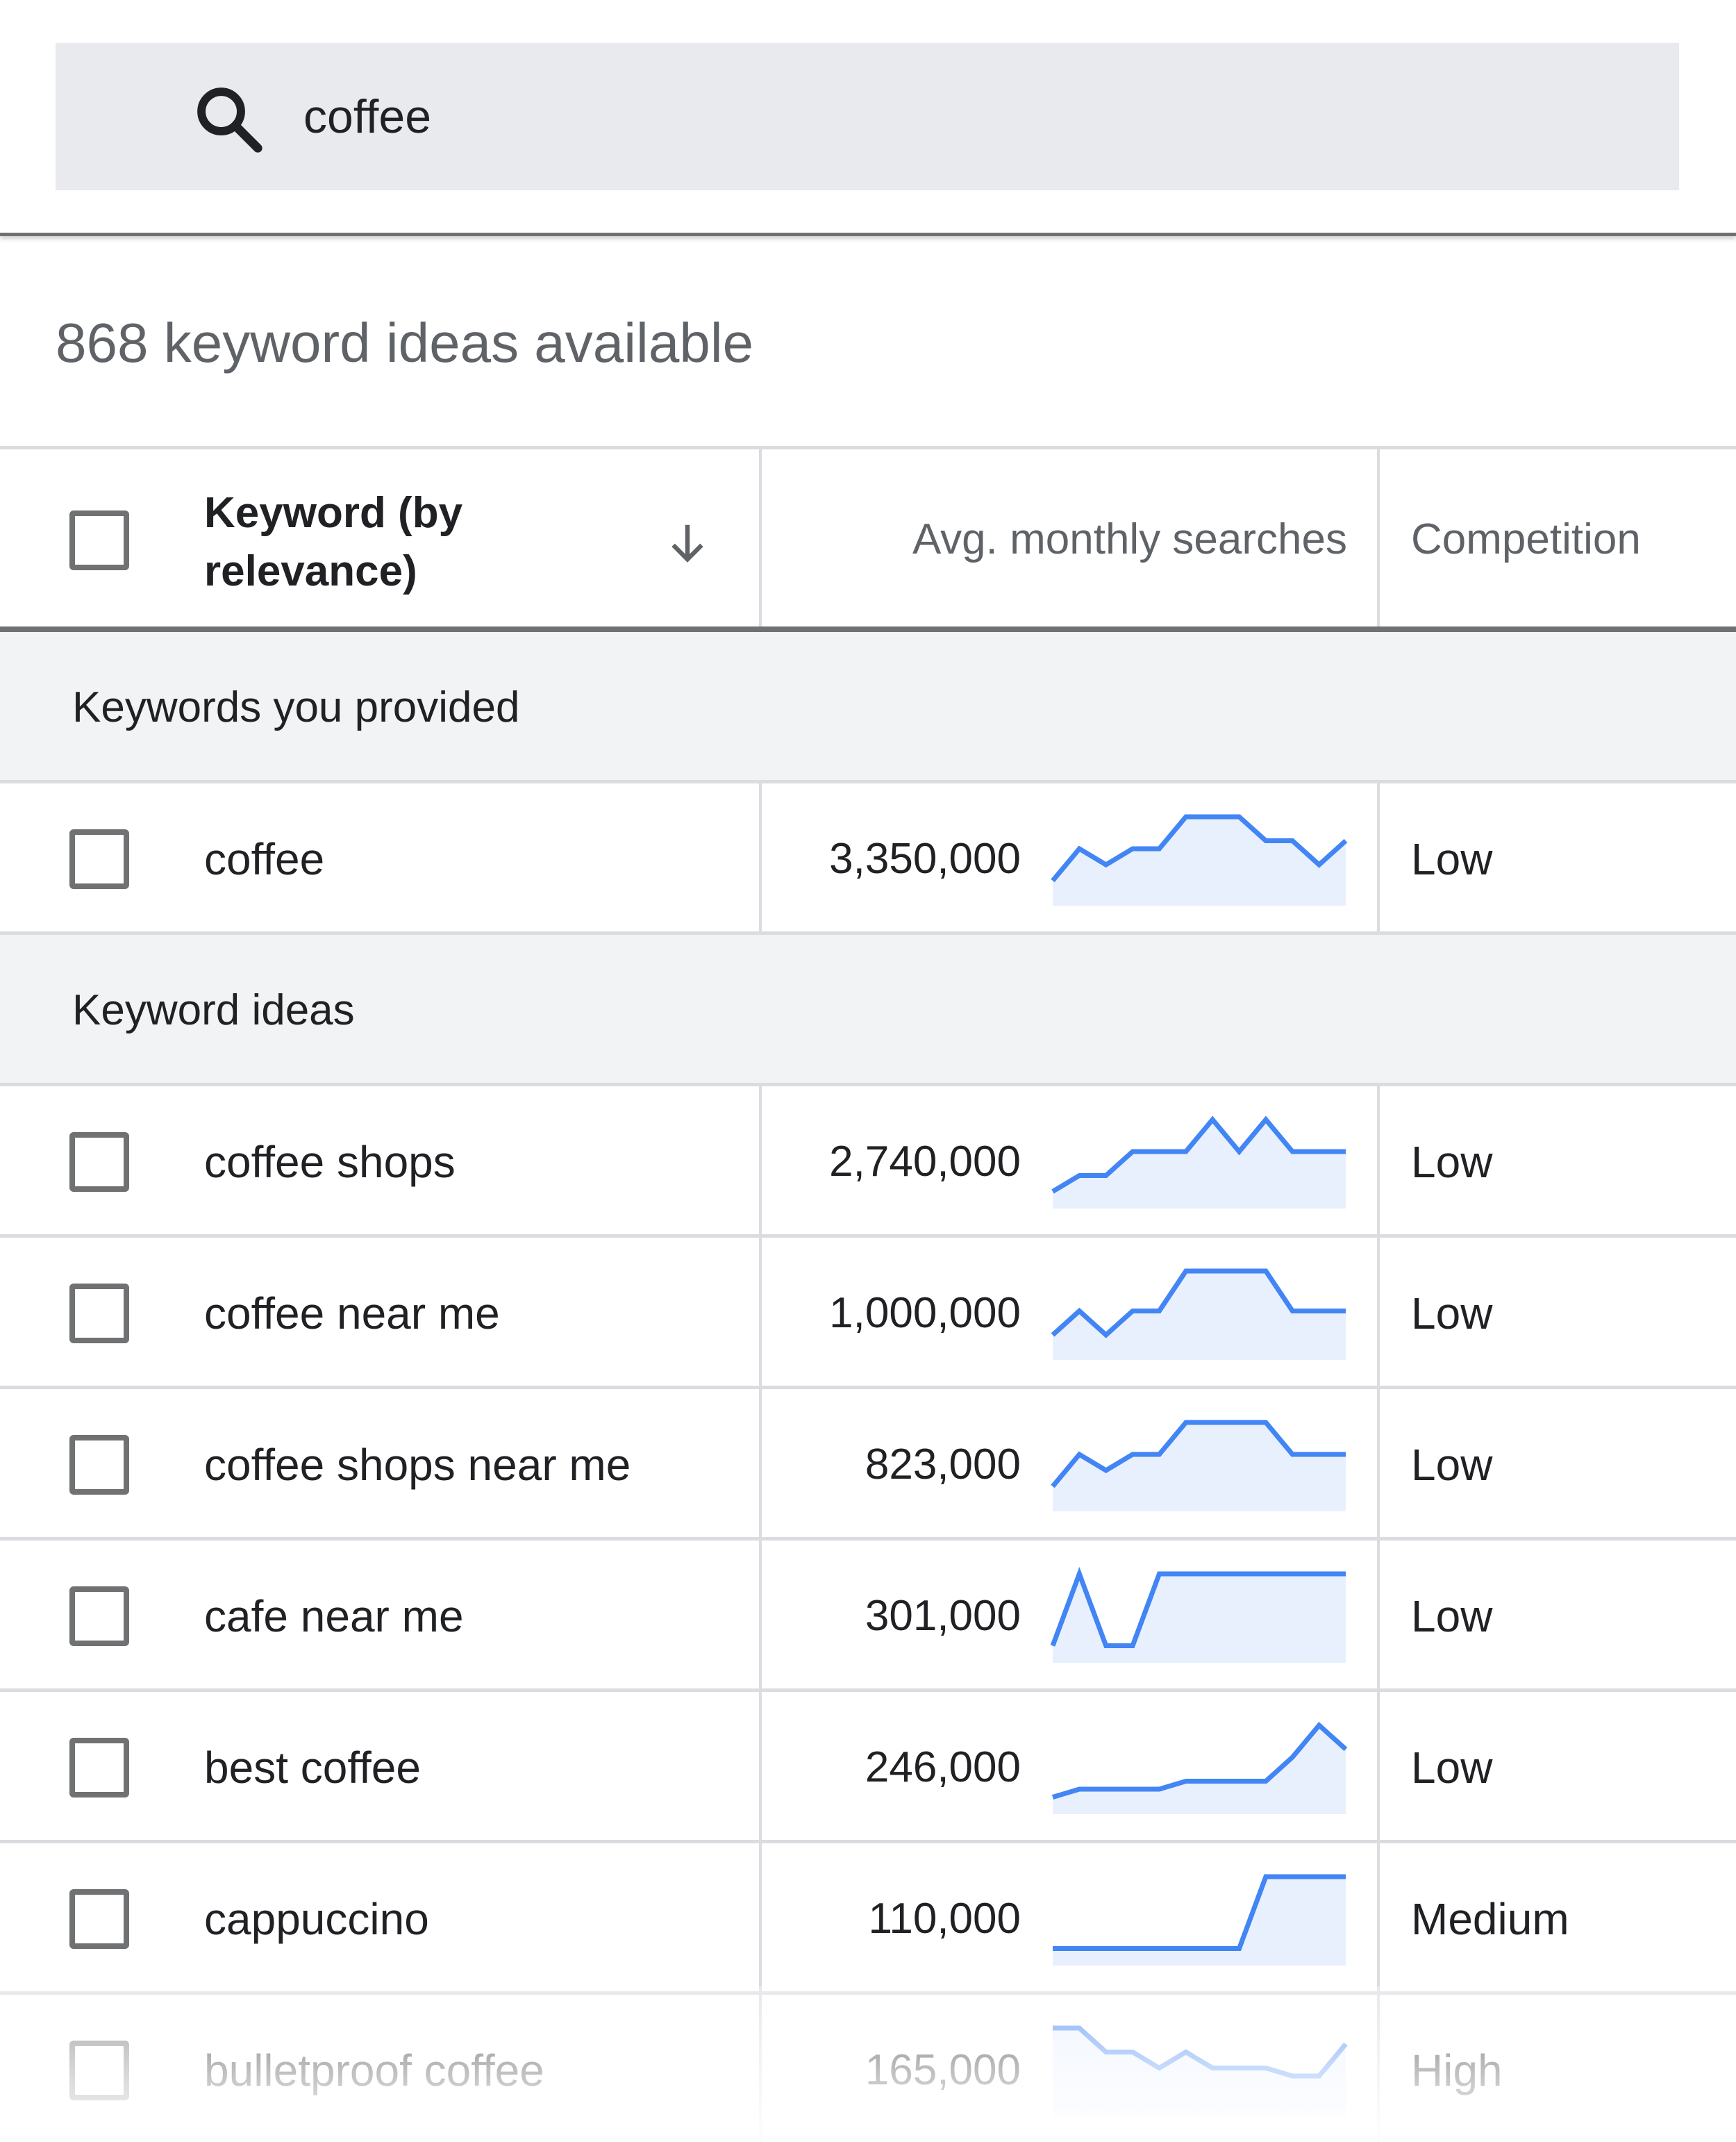  I want to click on table-row: coffee 3,350,000 Low, so click(868, 859).